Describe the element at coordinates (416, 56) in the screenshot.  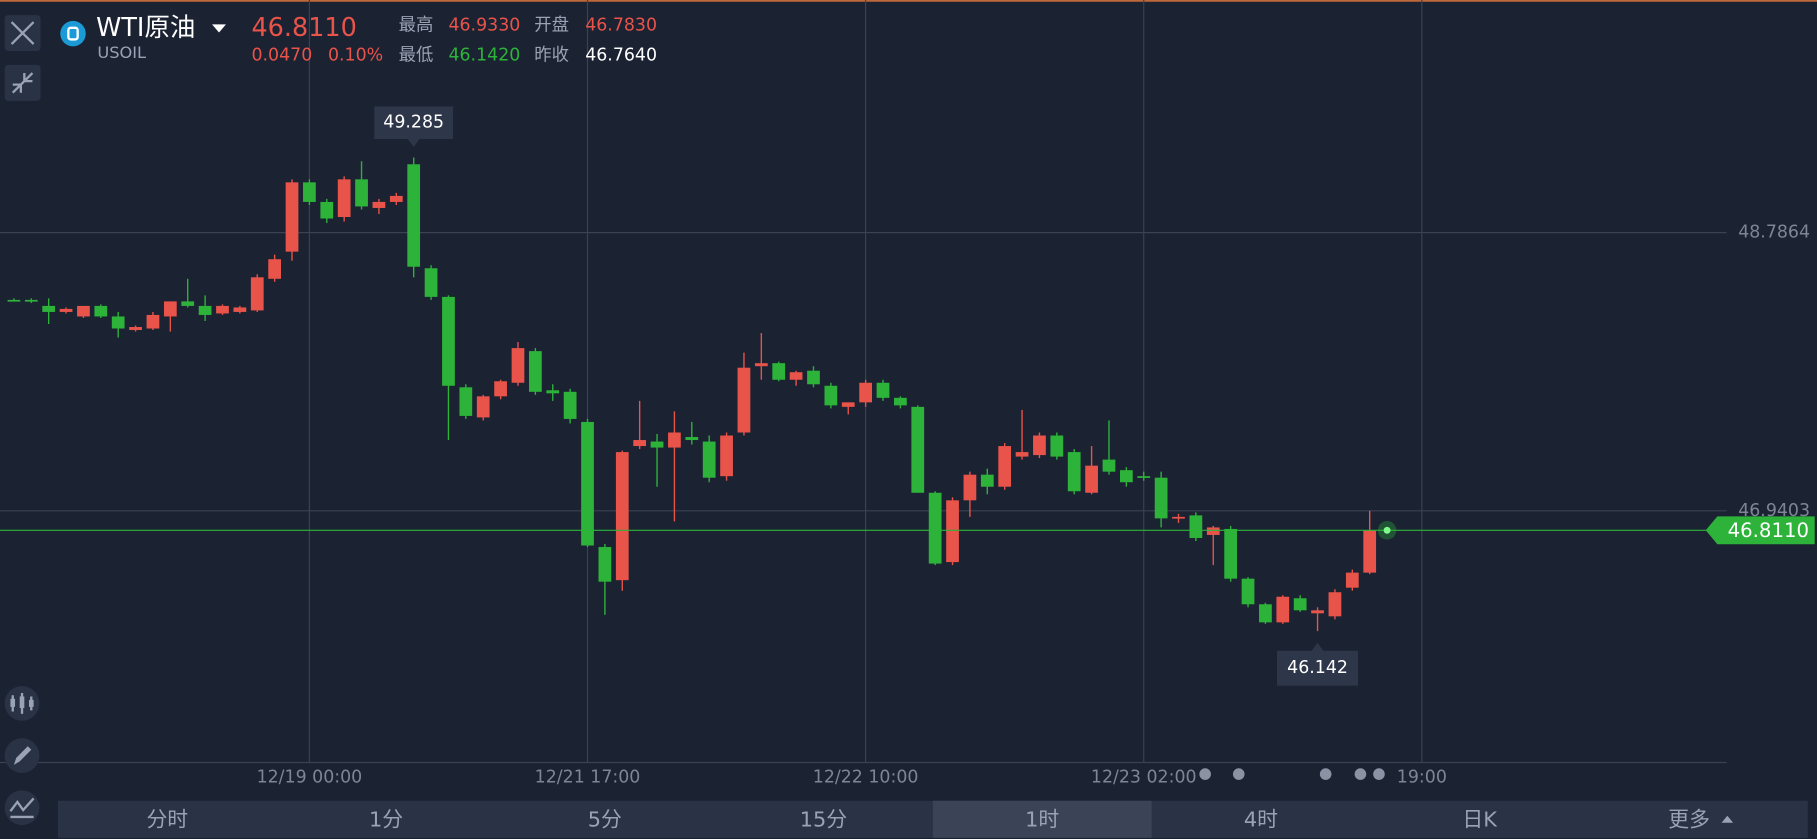
I see `stat-label: 最低` at that location.